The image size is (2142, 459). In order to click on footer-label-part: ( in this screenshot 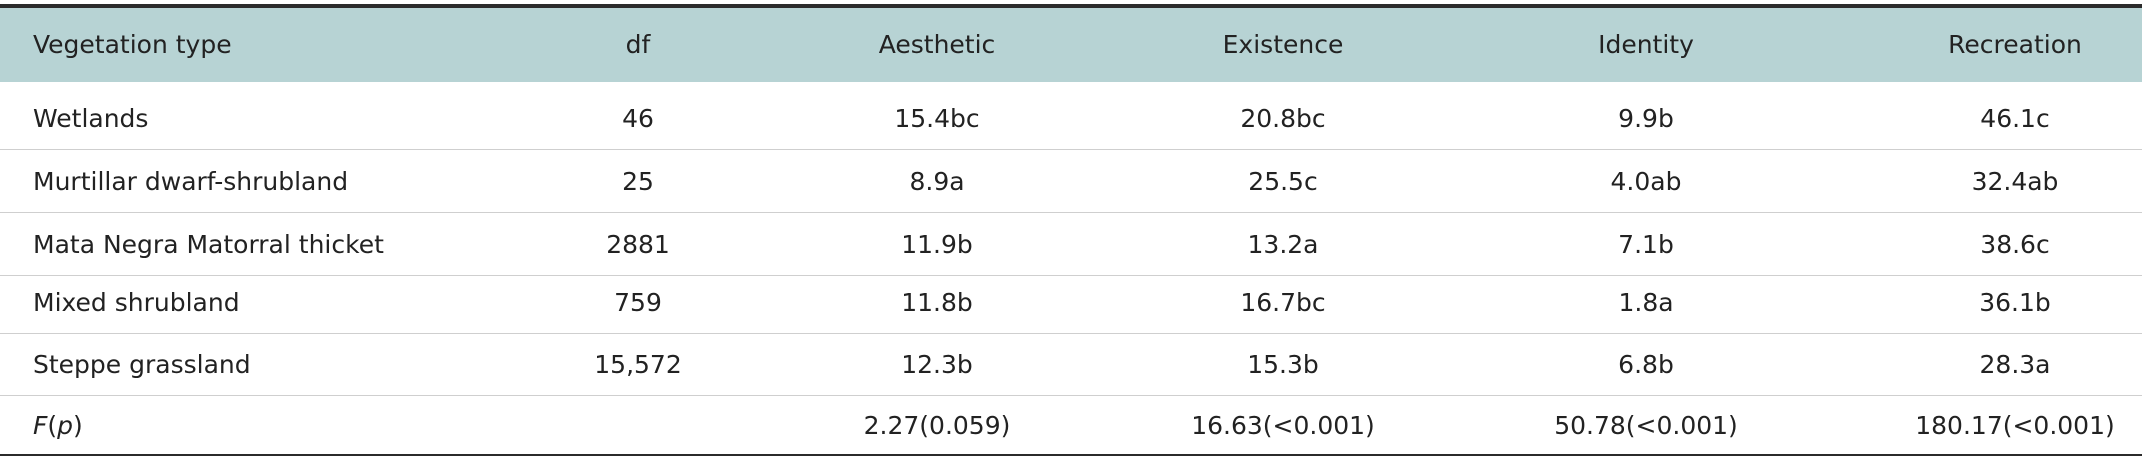, I will do `click(52, 425)`.